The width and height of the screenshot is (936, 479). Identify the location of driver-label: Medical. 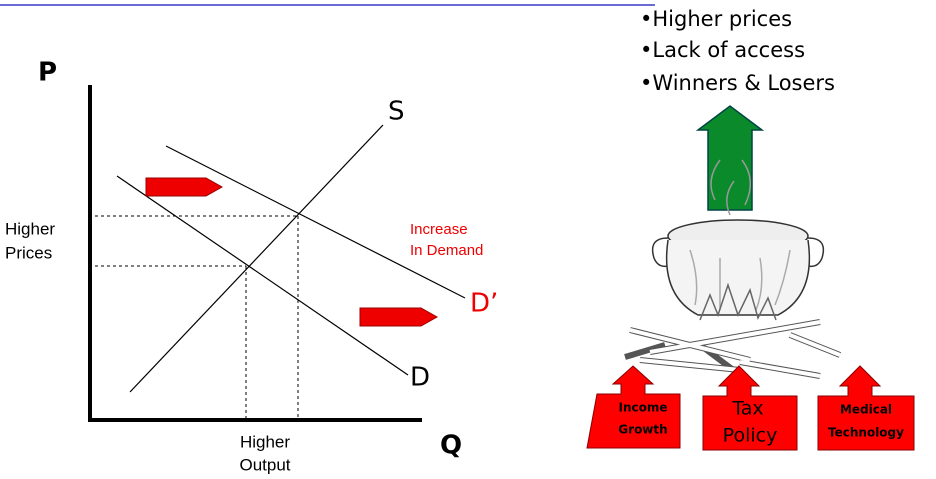
(866, 410).